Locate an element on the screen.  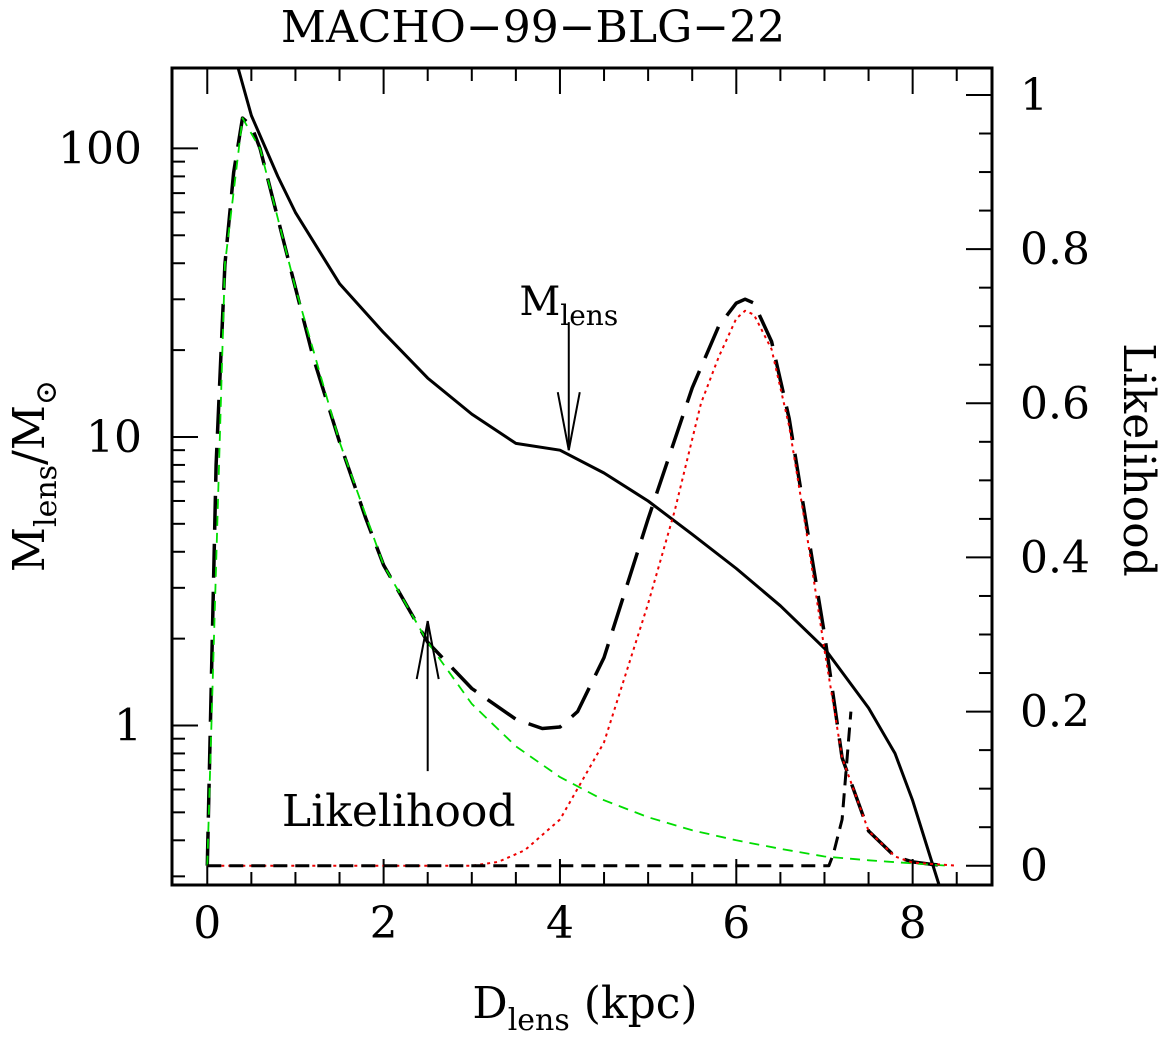
y-right-tick-label: 0.8 is located at coordinates (1055, 249).